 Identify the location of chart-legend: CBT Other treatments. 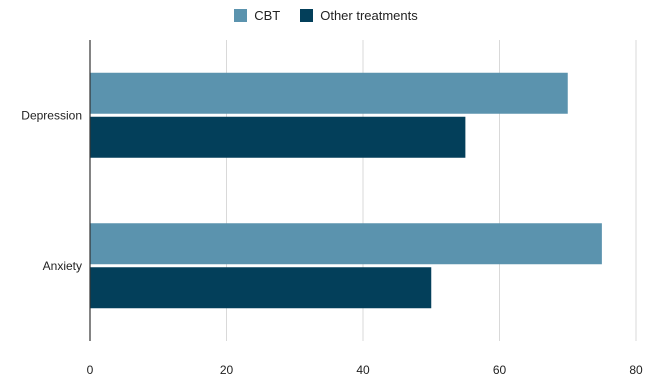
(326, 15).